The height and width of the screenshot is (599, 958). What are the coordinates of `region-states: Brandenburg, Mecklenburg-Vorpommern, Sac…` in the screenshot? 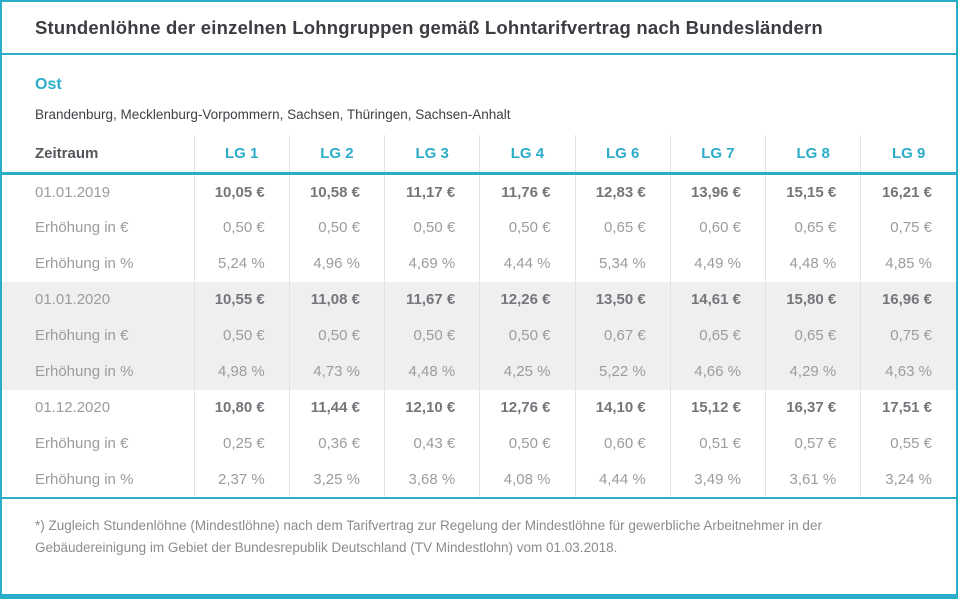 It's located at (273, 114).